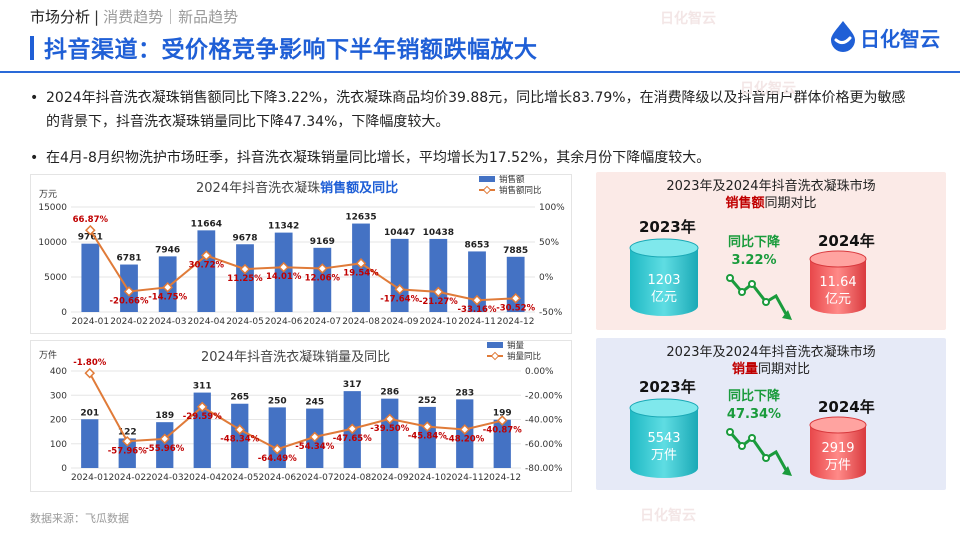  I want to click on line-value-label: -55.96%, so click(164, 449).